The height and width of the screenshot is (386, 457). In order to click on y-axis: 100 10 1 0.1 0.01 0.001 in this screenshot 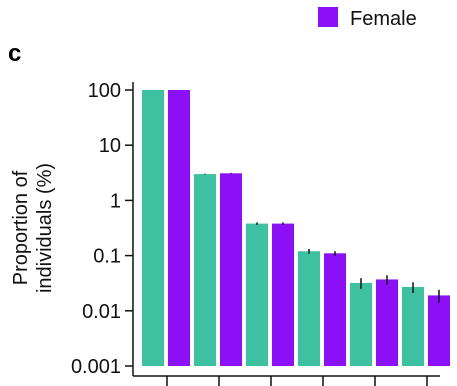, I will do `click(102, 229)`.